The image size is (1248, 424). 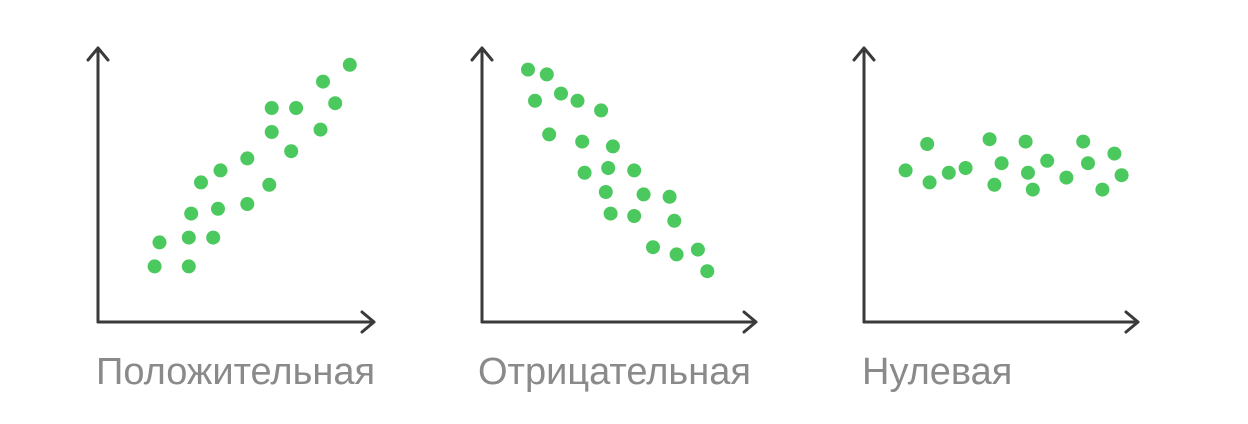 What do you see at coordinates (864, 185) in the screenshot?
I see `y-axis-arrow-zero` at bounding box center [864, 185].